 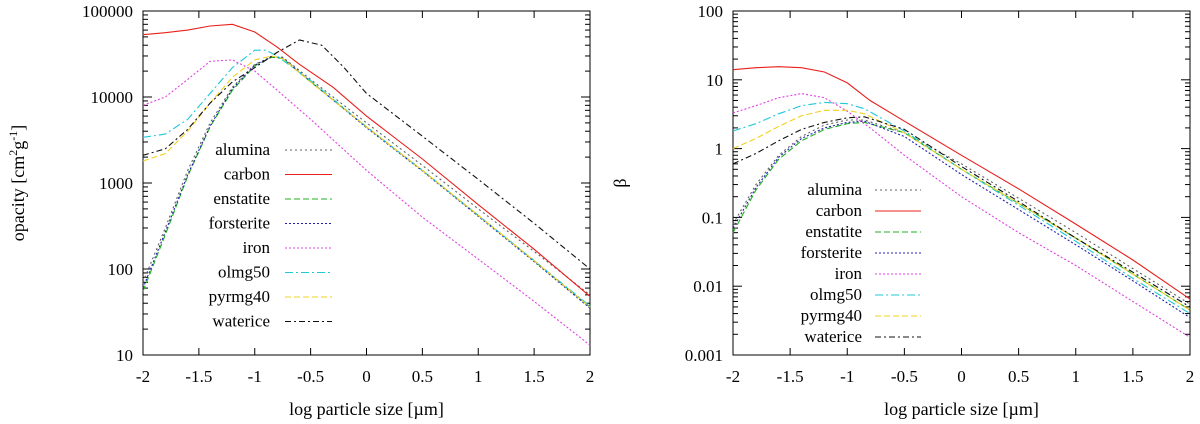 What do you see at coordinates (242, 149) in the screenshot?
I see `opacity-legend-label-alumina: alumina` at bounding box center [242, 149].